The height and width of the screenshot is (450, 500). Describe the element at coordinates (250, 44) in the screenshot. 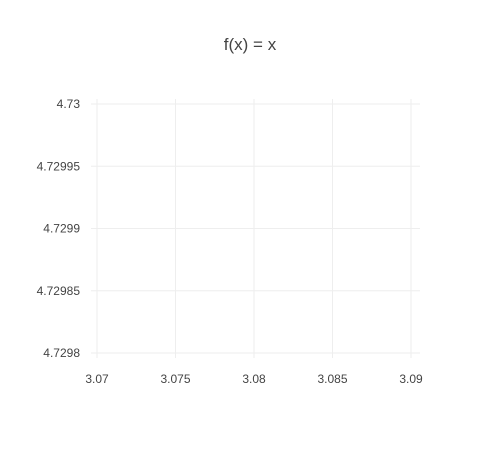

I see `chart-title: f(x) = x` at that location.